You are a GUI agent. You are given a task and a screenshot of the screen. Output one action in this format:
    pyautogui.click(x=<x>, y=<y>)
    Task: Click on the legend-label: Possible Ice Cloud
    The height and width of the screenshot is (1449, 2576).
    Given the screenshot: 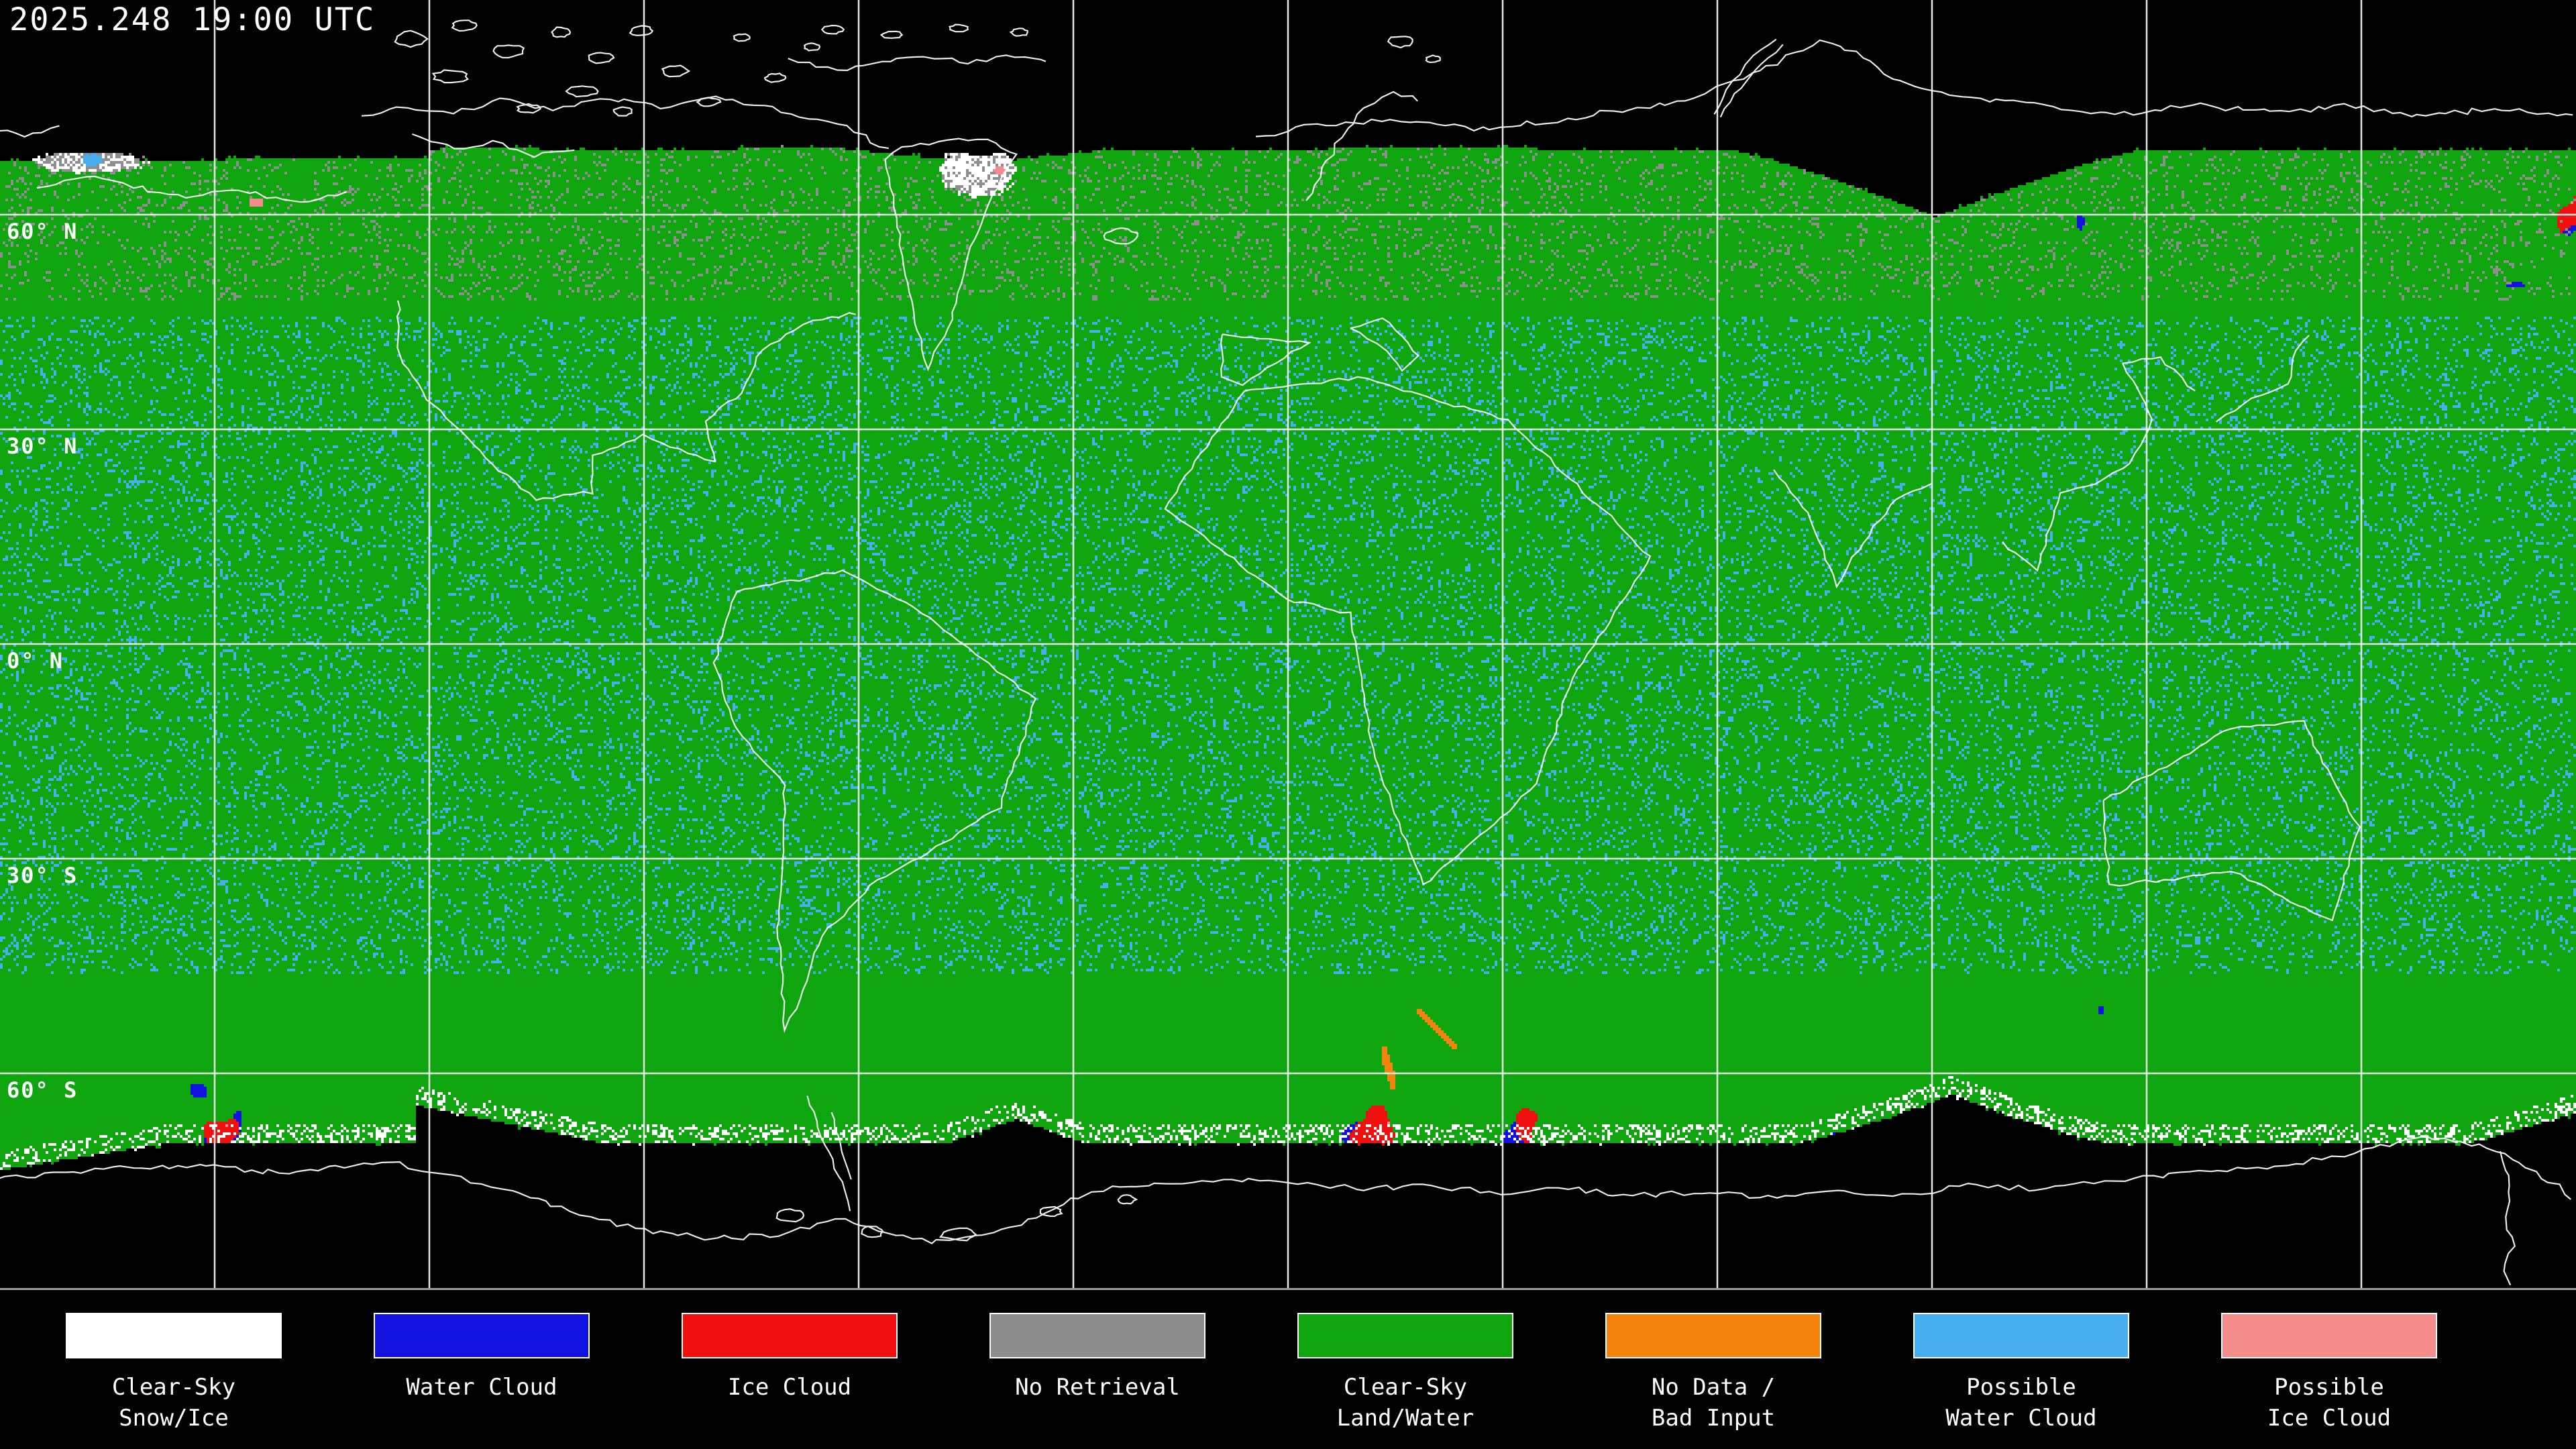 What is the action you would take?
    pyautogui.click(x=2329, y=1403)
    